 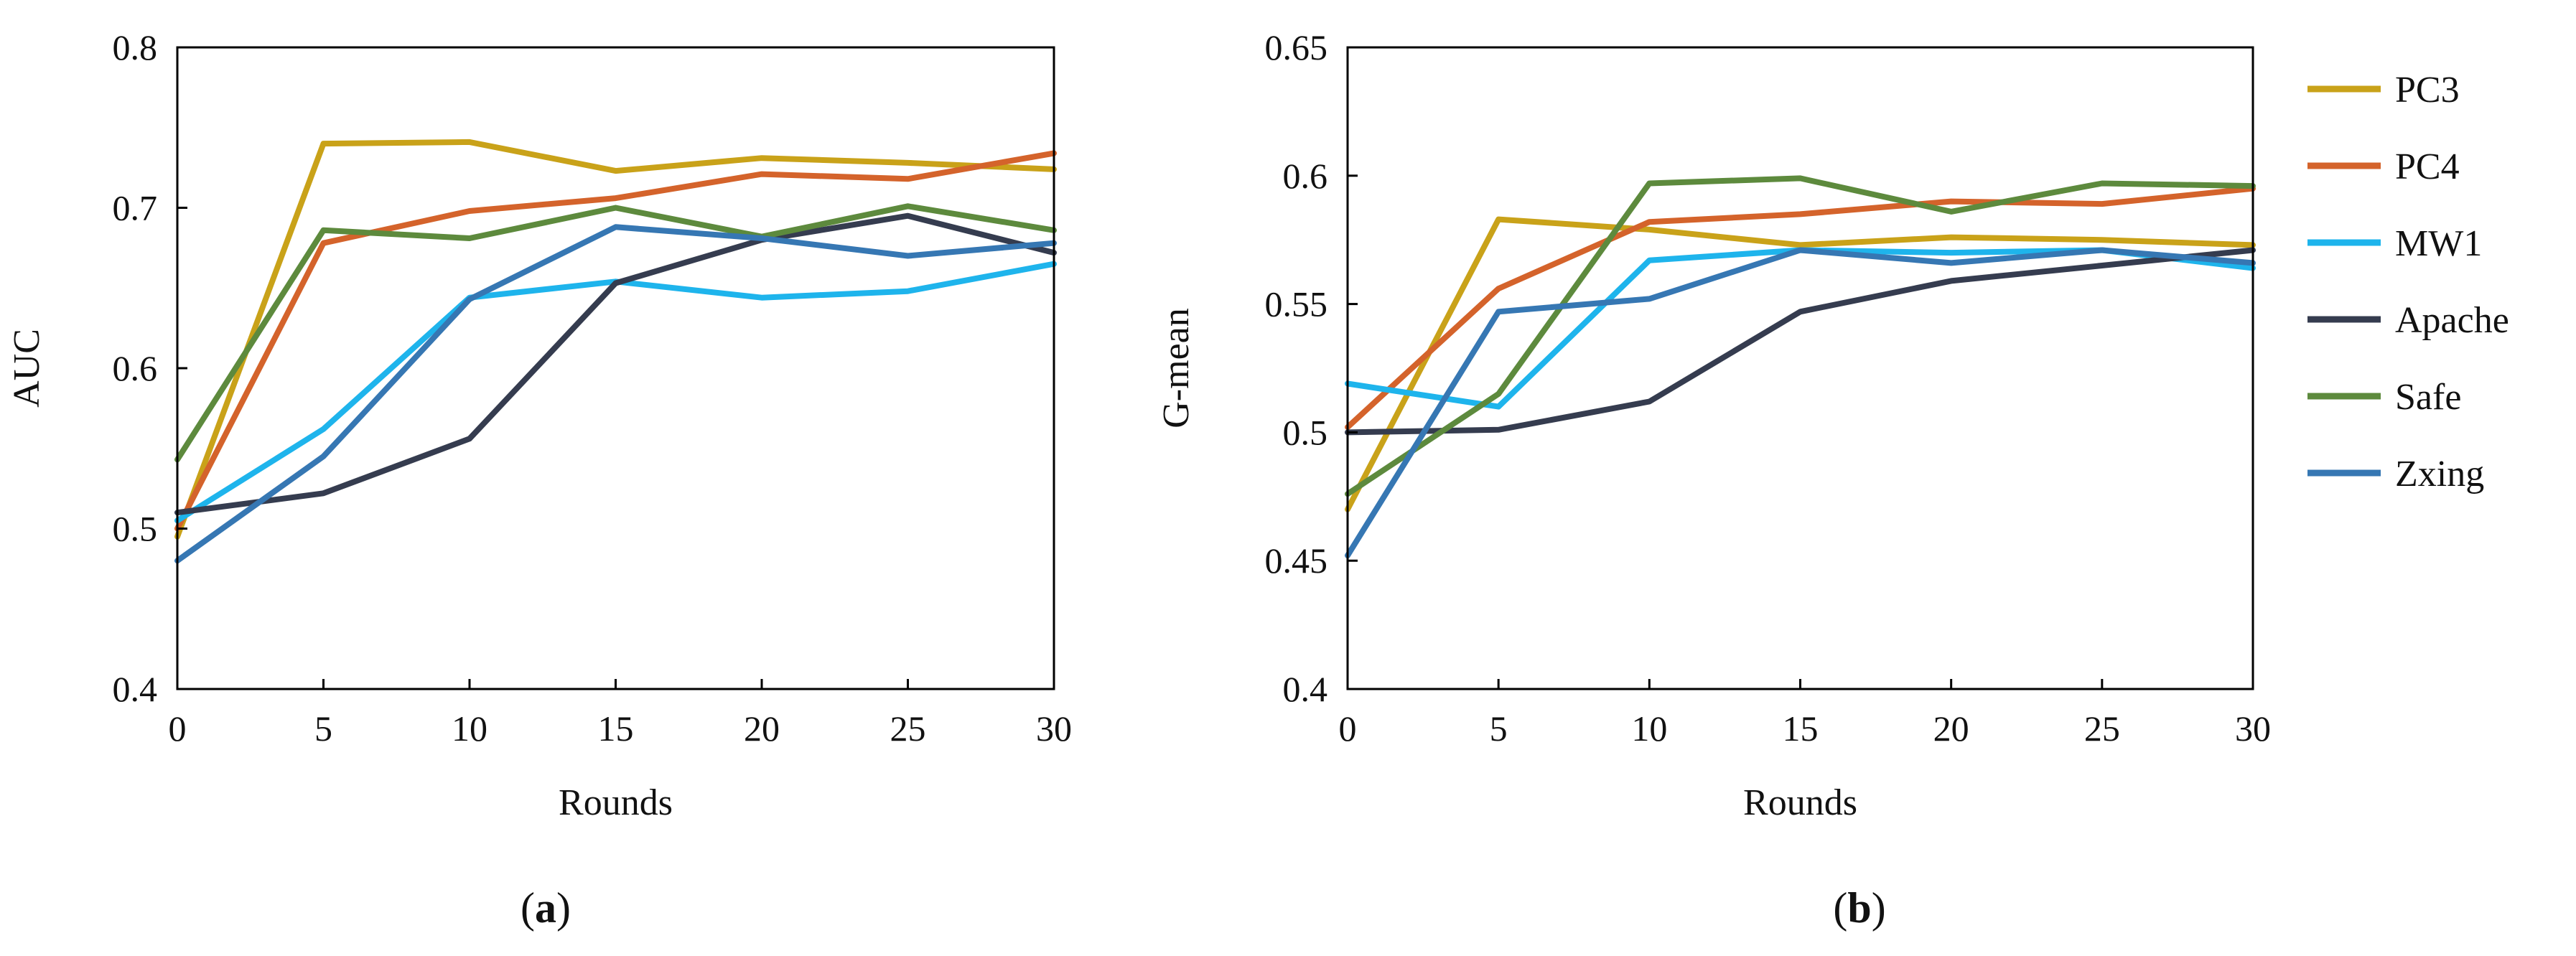 What do you see at coordinates (2428, 397) in the screenshot?
I see `legend-label-safe: Safe` at bounding box center [2428, 397].